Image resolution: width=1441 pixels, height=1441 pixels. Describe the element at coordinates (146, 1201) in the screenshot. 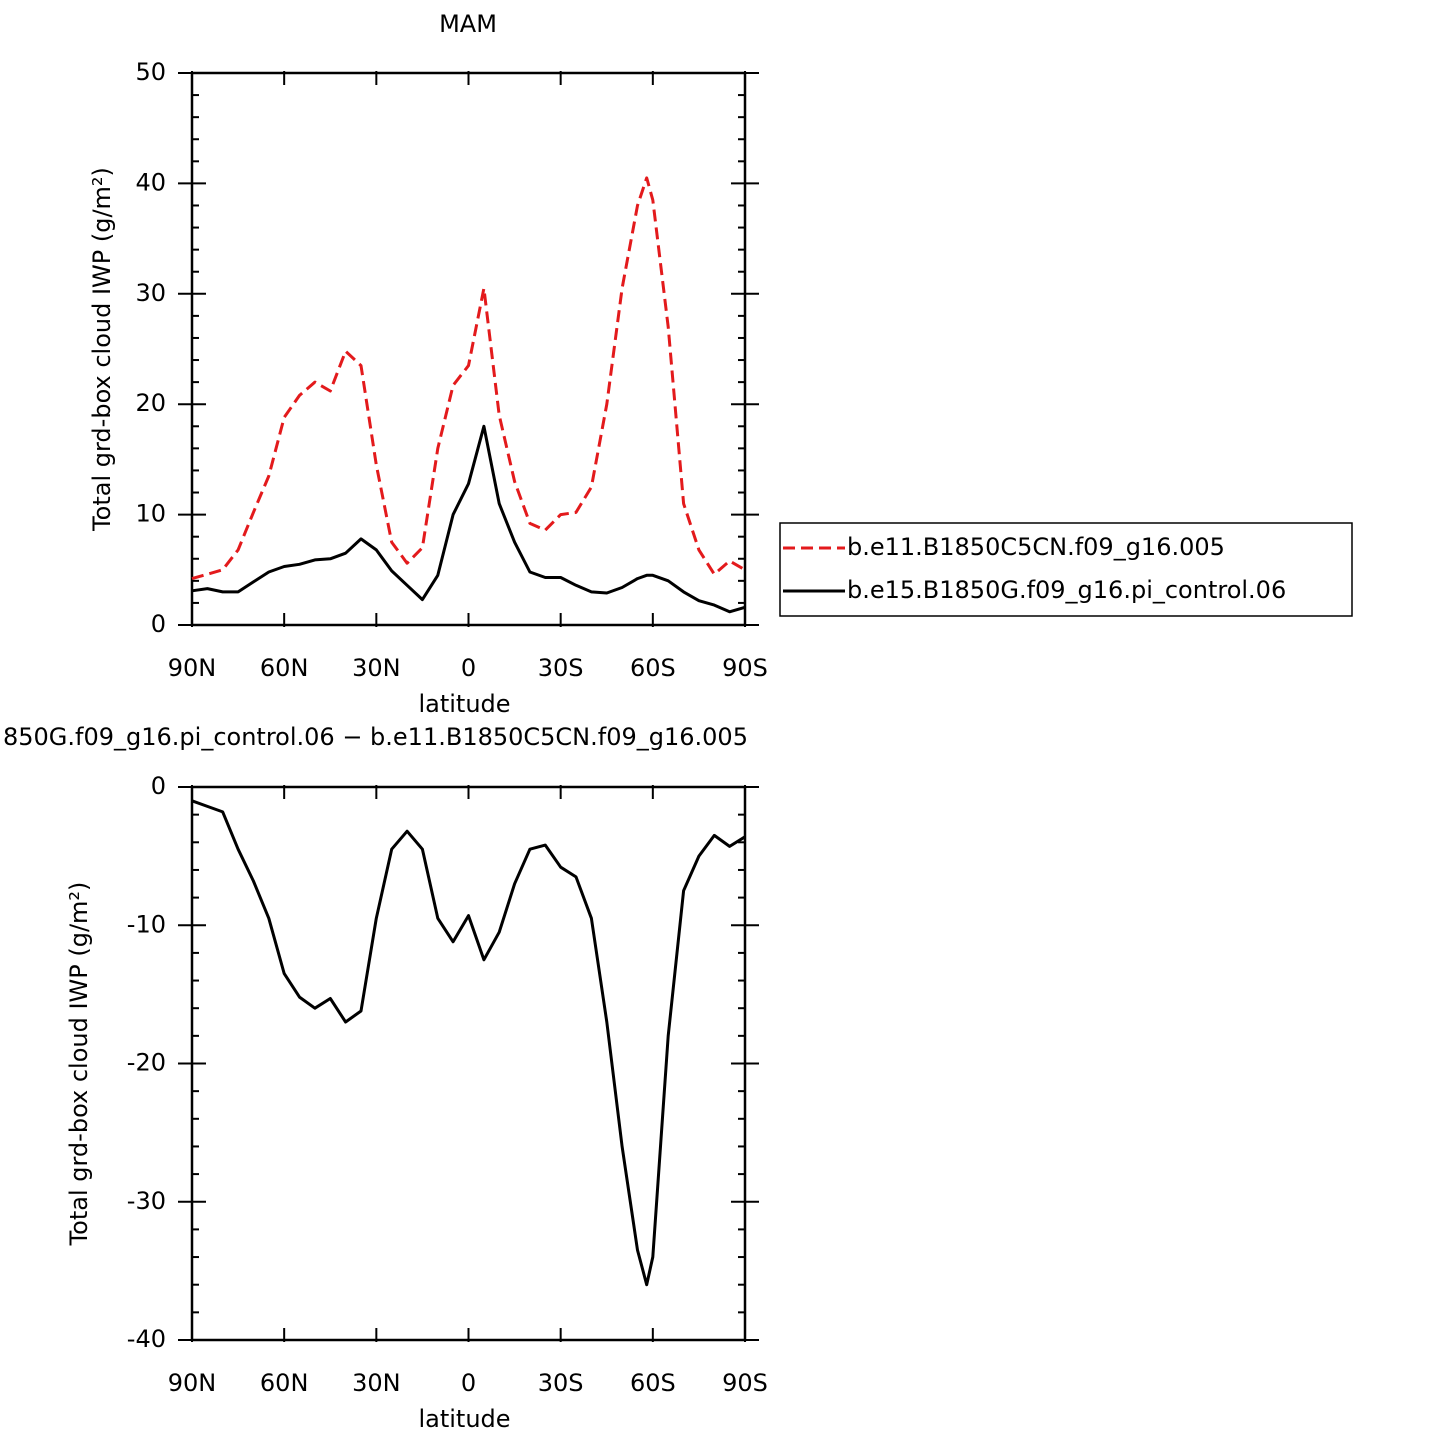

I see `y-tick-label: -30` at that location.